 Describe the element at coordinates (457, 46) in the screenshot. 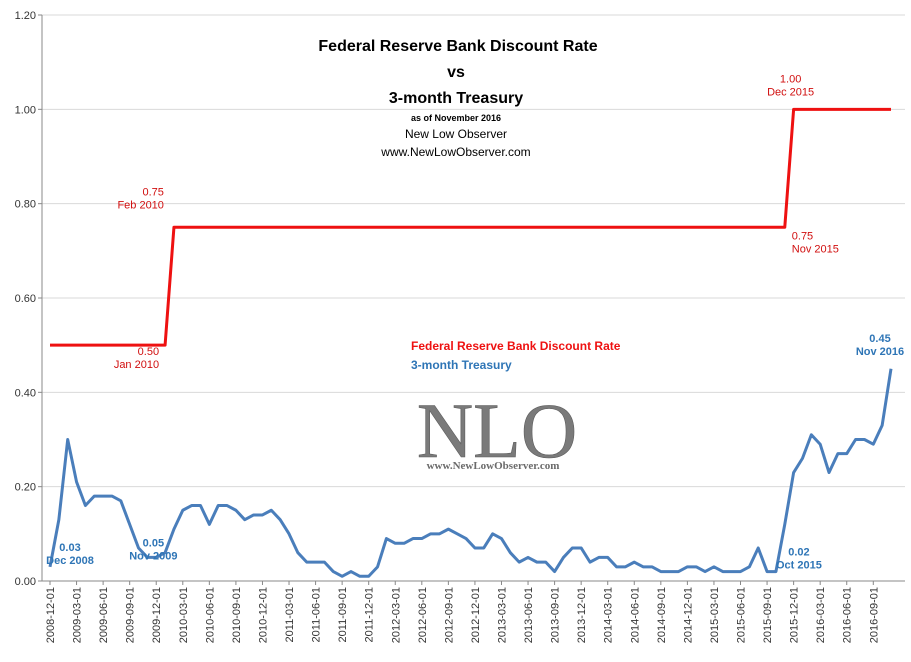

I see `chart-title: Federal Reserve Bank Discount Rate` at that location.